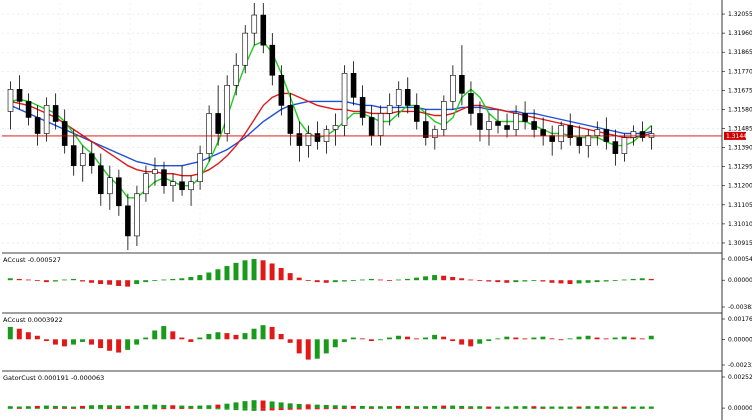 This screenshot has width=752, height=420. What do you see at coordinates (740, 205) in the screenshot?
I see `y-tick-label: 1.31105` at bounding box center [740, 205].